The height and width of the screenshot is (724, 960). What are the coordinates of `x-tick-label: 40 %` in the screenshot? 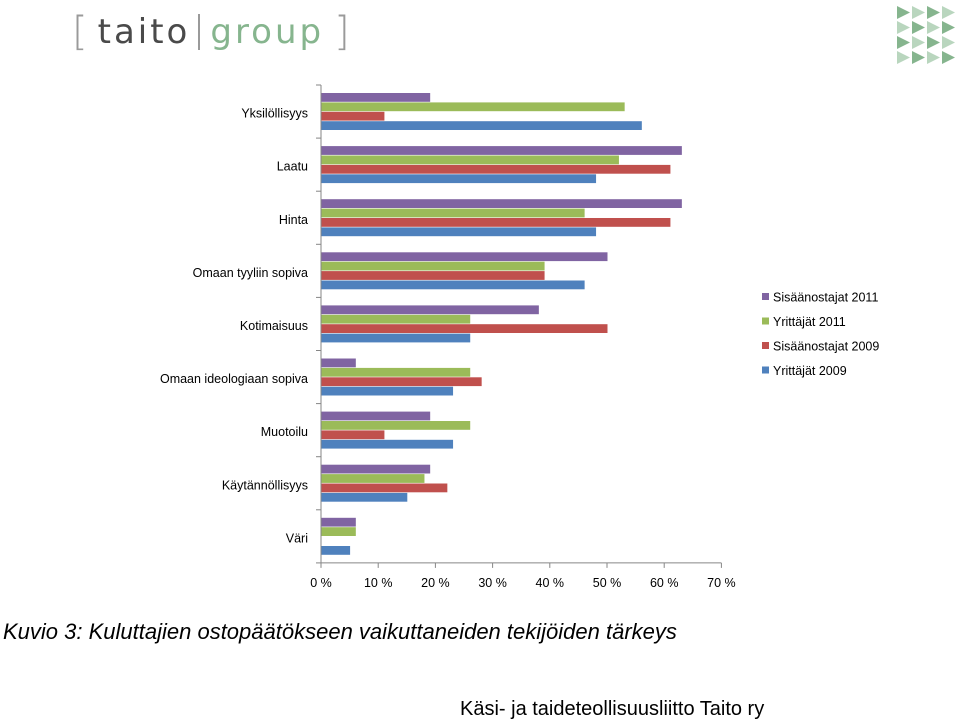 It's located at (550, 583).